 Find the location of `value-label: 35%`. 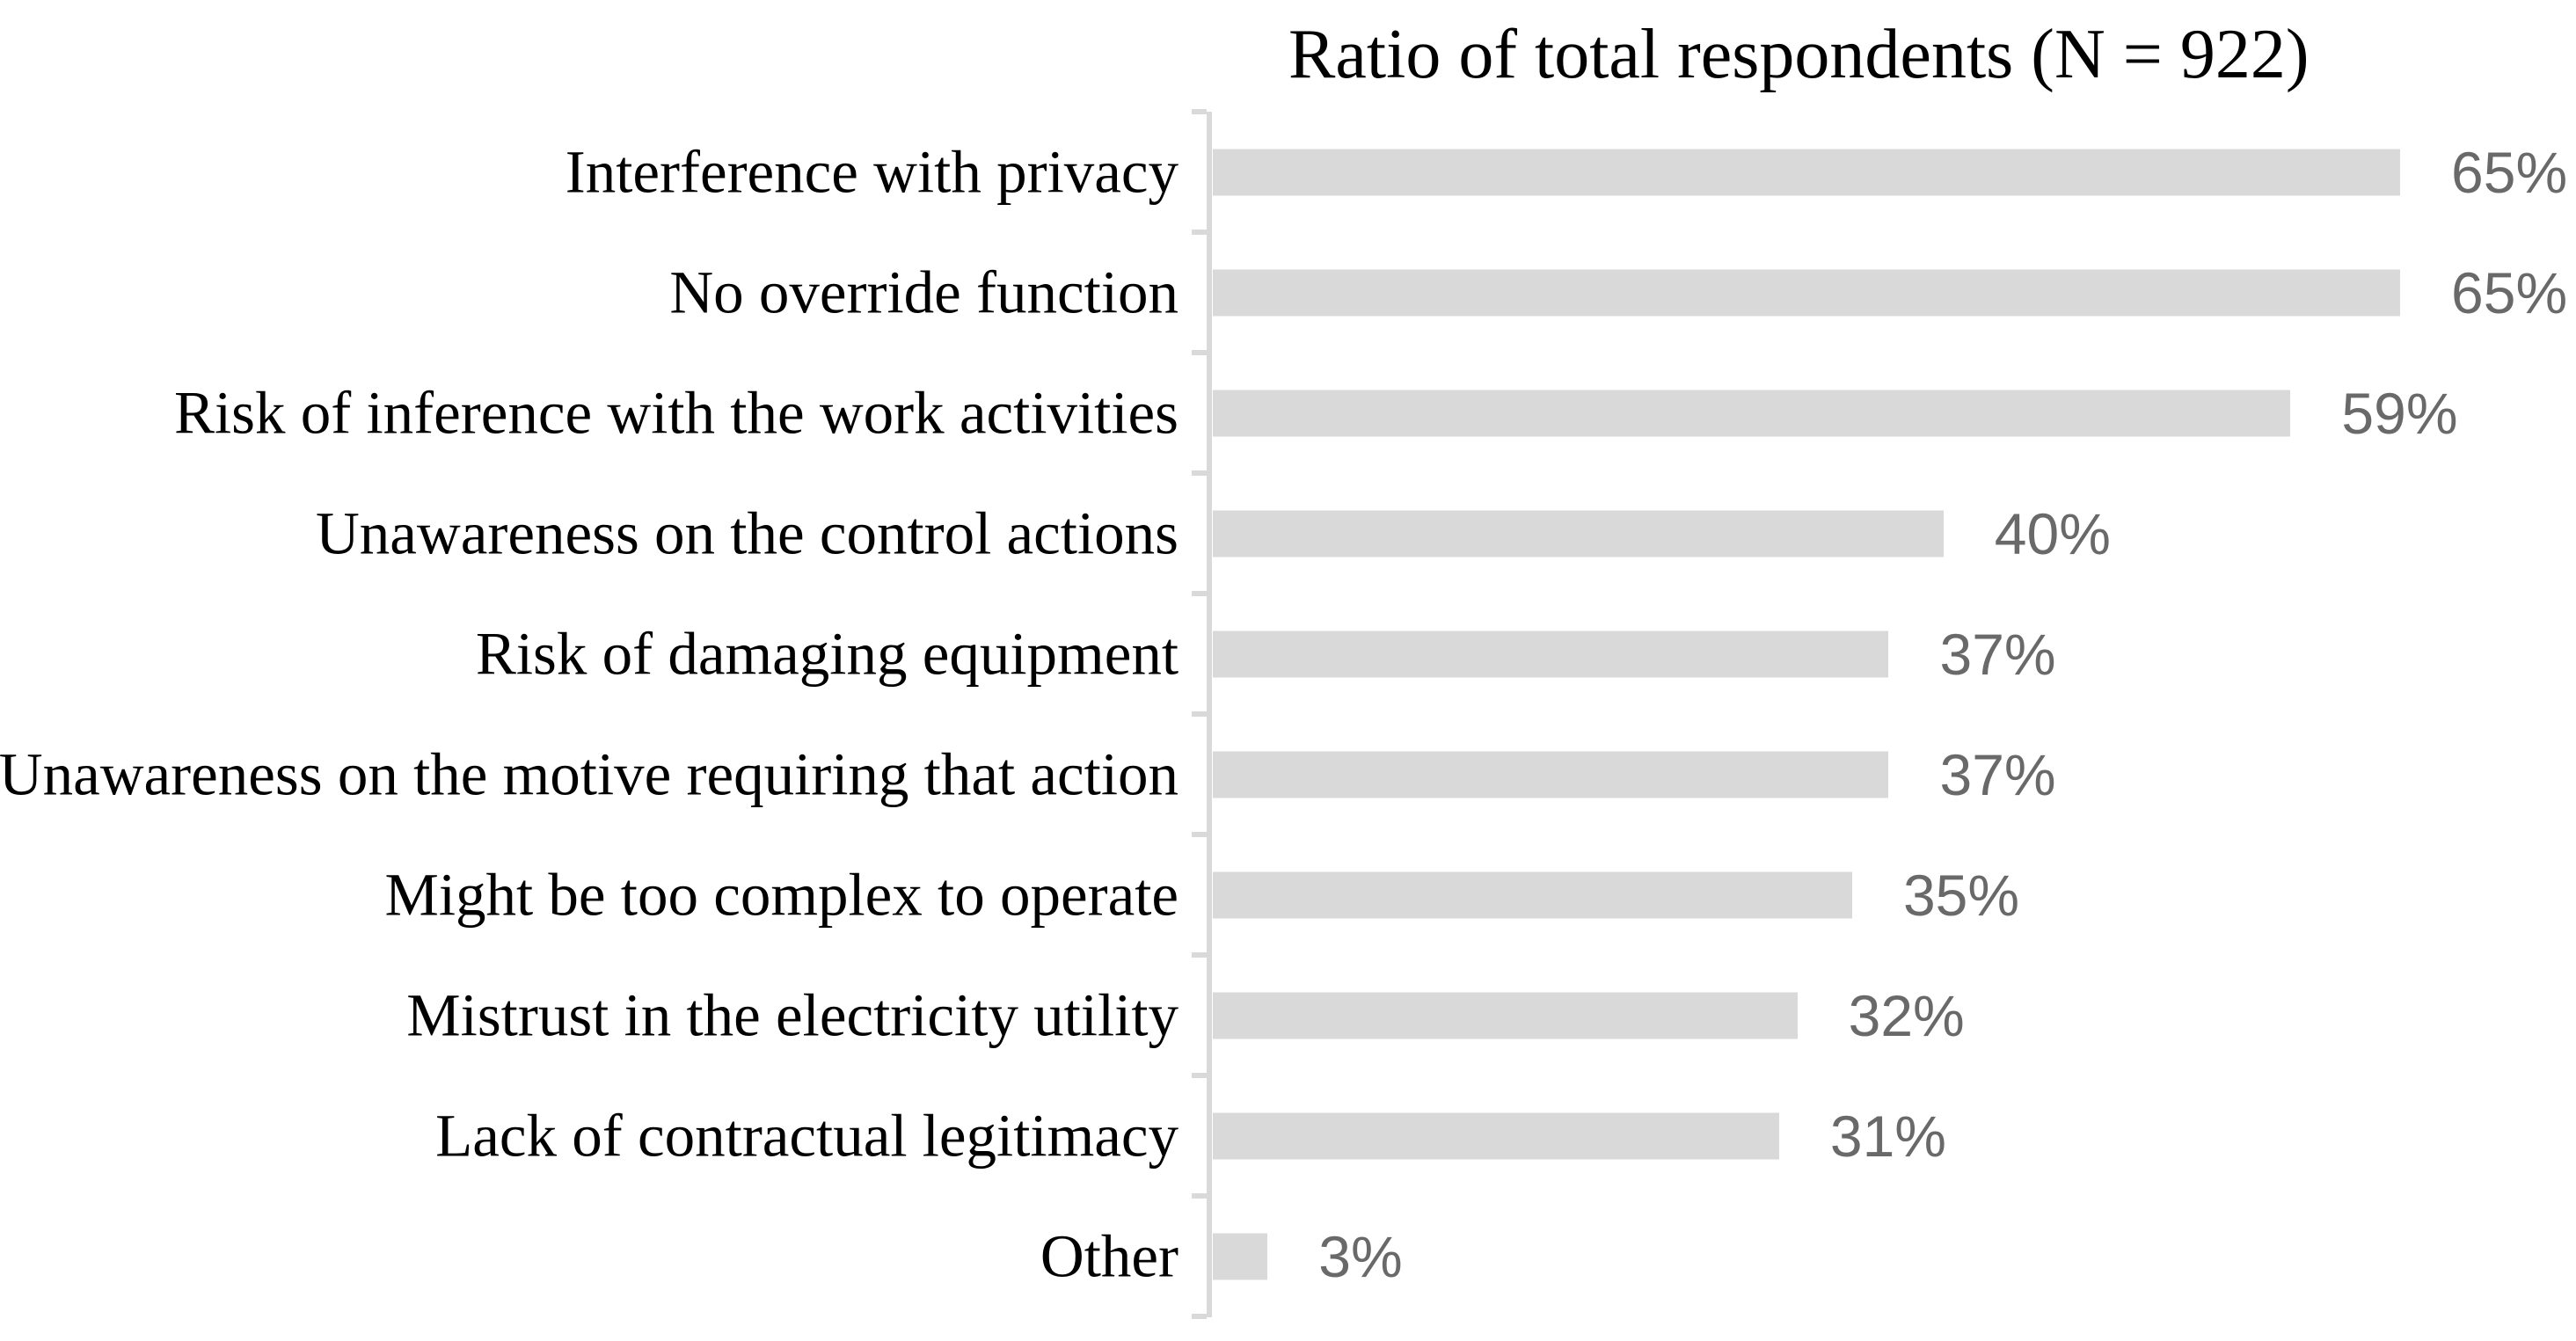

value-label: 35% is located at coordinates (1961, 895).